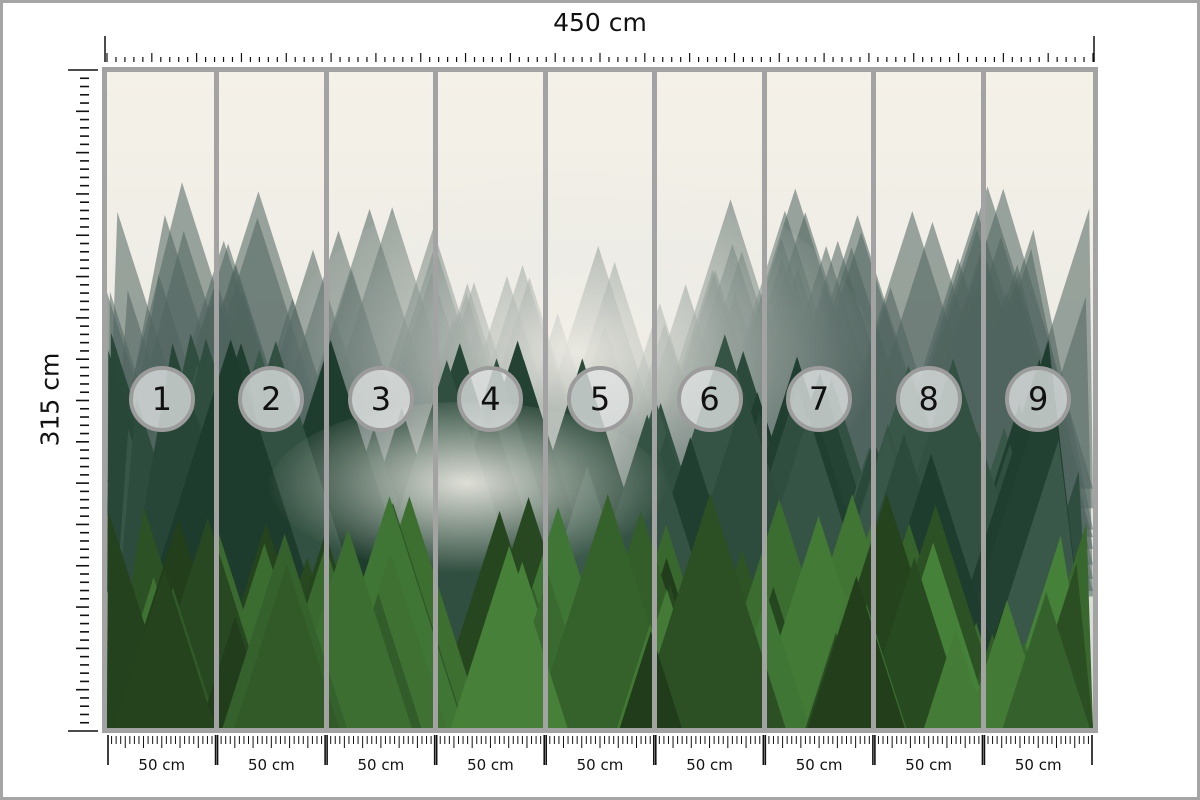 The width and height of the screenshot is (1200, 800). I want to click on panel-number-badge: 2, so click(271, 399).